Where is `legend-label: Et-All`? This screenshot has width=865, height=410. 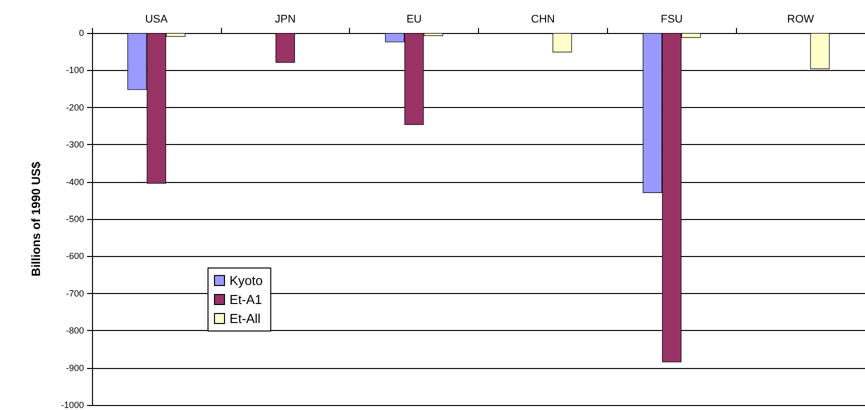
legend-label: Et-All is located at coordinates (245, 318).